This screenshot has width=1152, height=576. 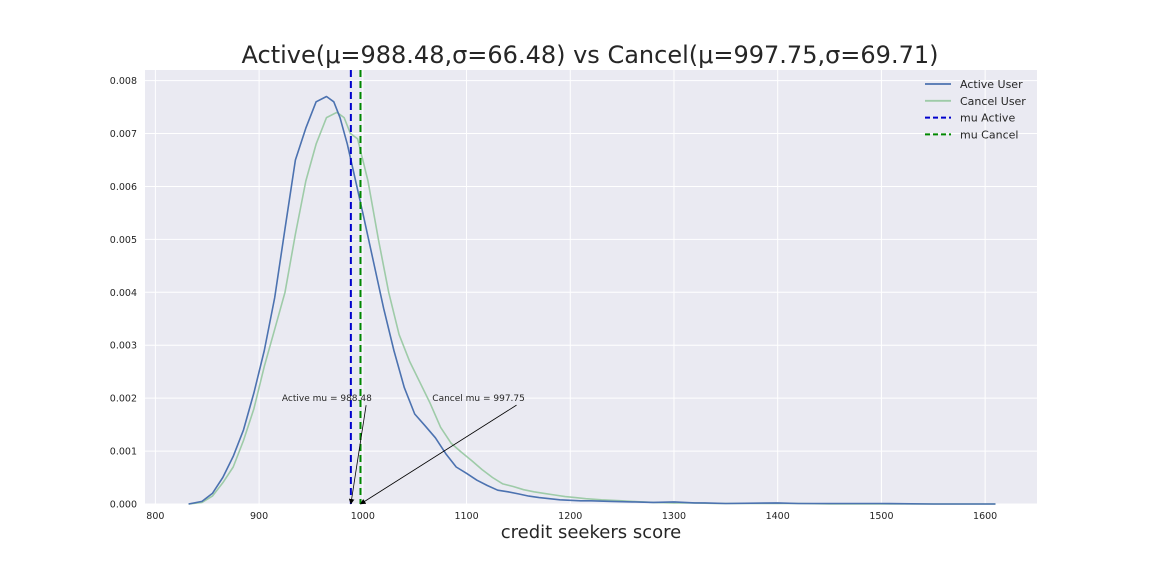 I want to click on legend-label: Cancel User, so click(x=993, y=101).